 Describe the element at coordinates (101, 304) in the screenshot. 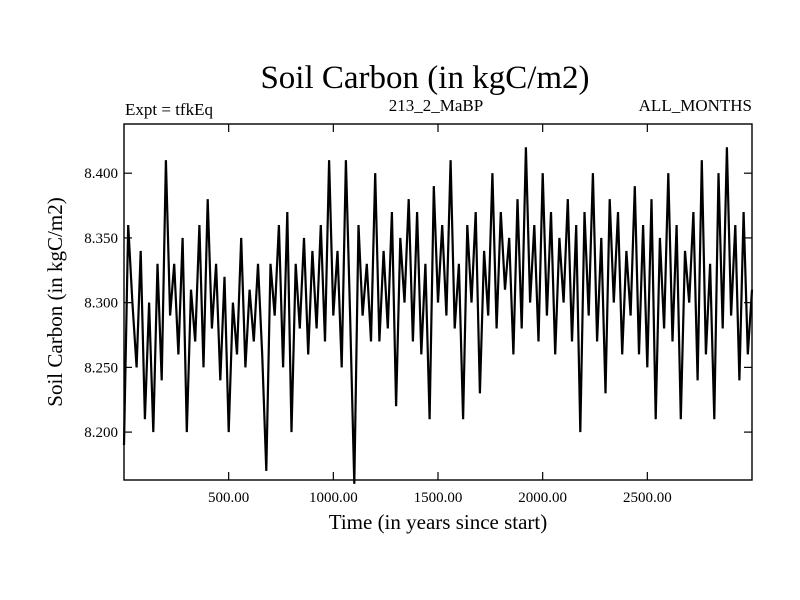

I see `y-tick-label: 8.300` at that location.